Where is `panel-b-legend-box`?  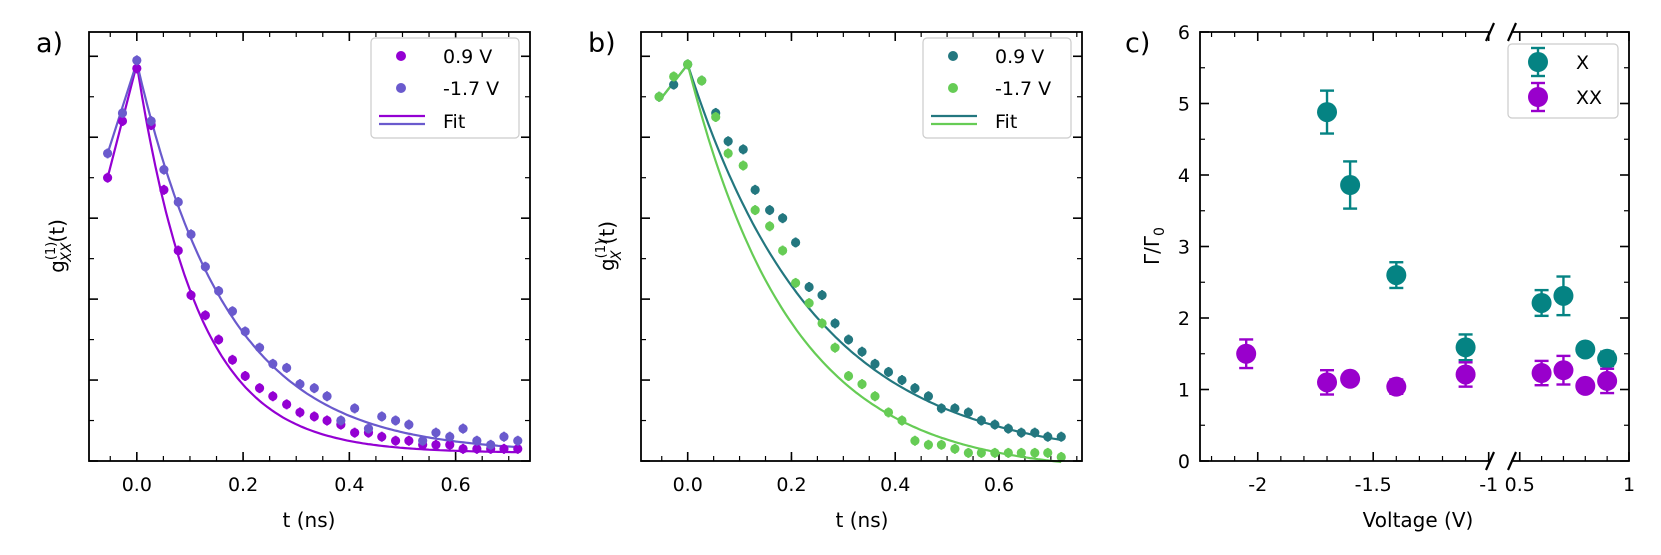 panel-b-legend-box is located at coordinates (997, 88).